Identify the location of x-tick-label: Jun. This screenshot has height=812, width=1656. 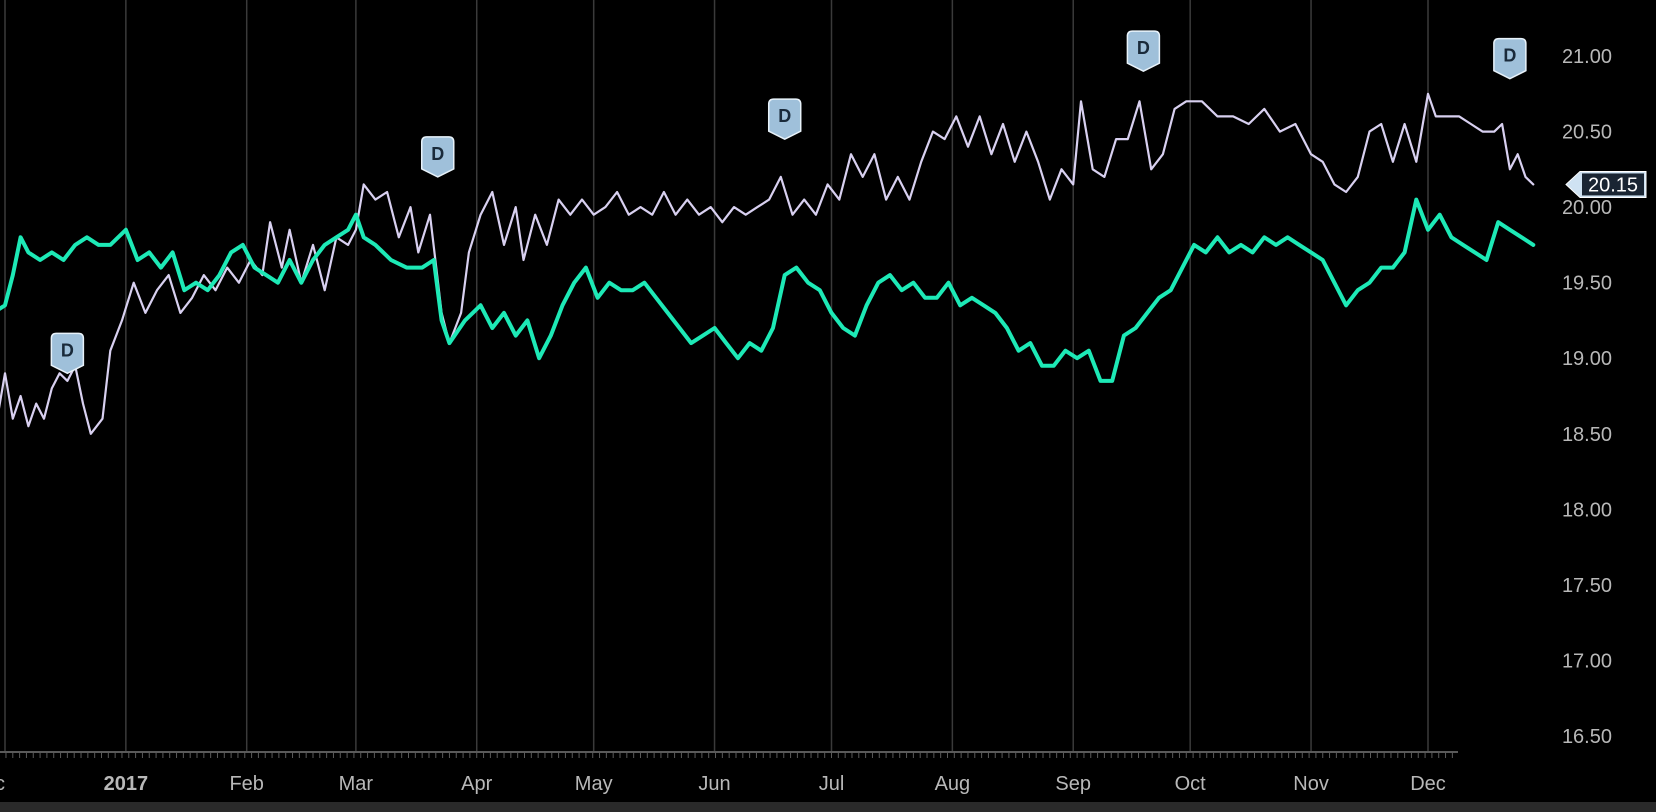
(714, 784).